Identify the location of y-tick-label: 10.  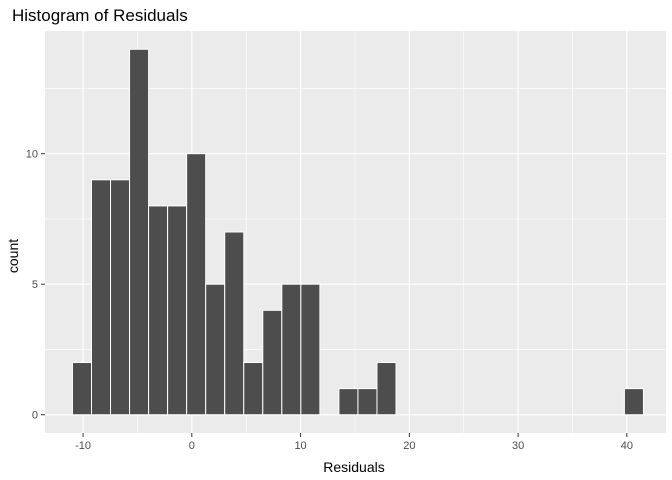
(32, 155).